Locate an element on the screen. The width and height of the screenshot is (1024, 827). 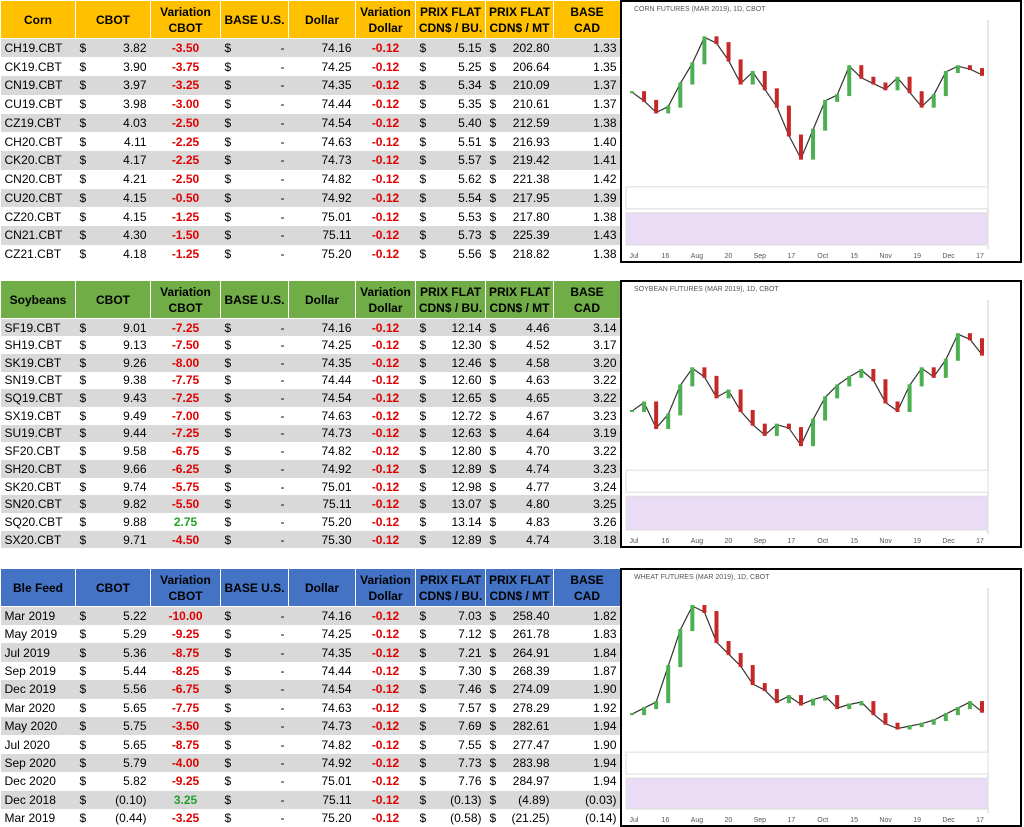
x-axis-label: 15 is located at coordinates (854, 541).